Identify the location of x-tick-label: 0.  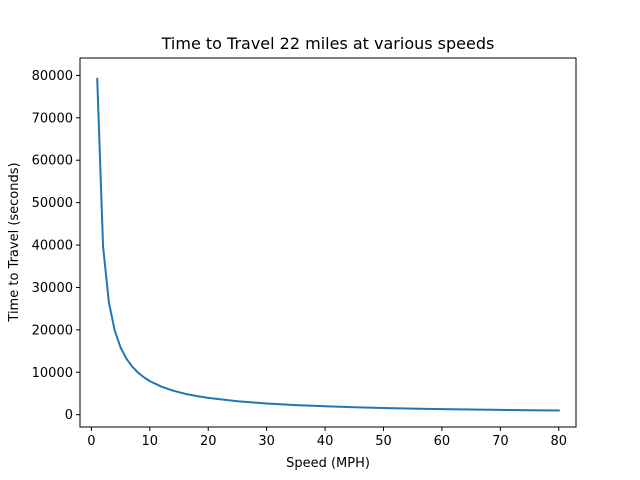
(91, 441).